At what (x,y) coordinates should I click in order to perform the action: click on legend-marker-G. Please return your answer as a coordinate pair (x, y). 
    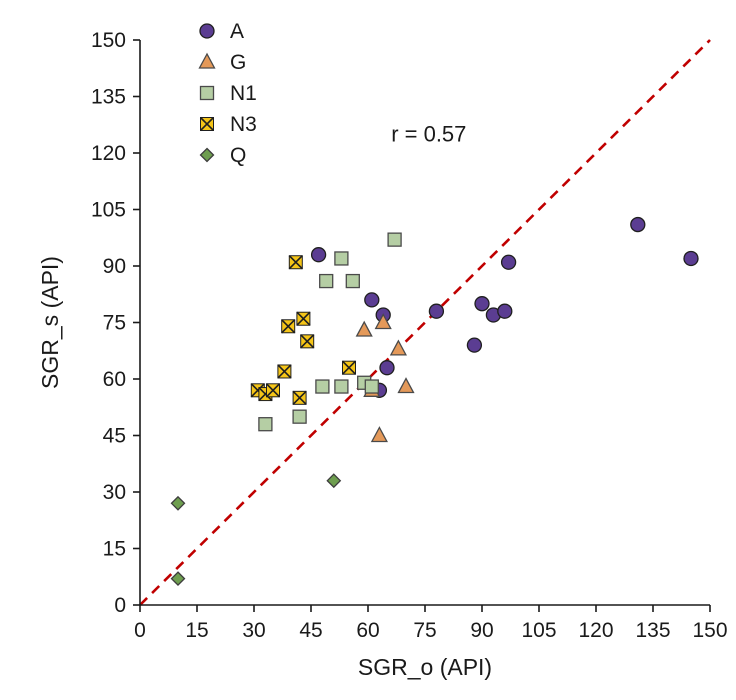
    Looking at the image, I should click on (207, 60).